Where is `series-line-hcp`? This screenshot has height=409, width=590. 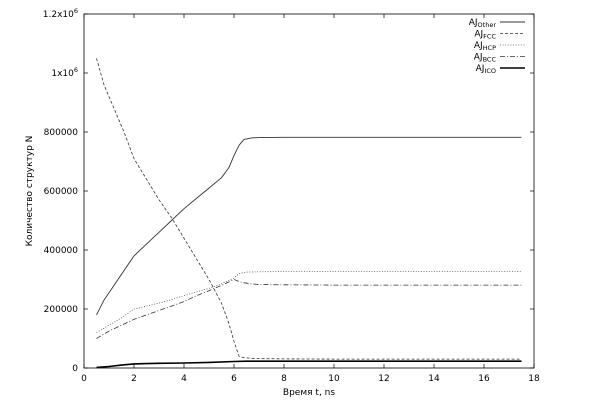
series-line-hcp is located at coordinates (309, 302).